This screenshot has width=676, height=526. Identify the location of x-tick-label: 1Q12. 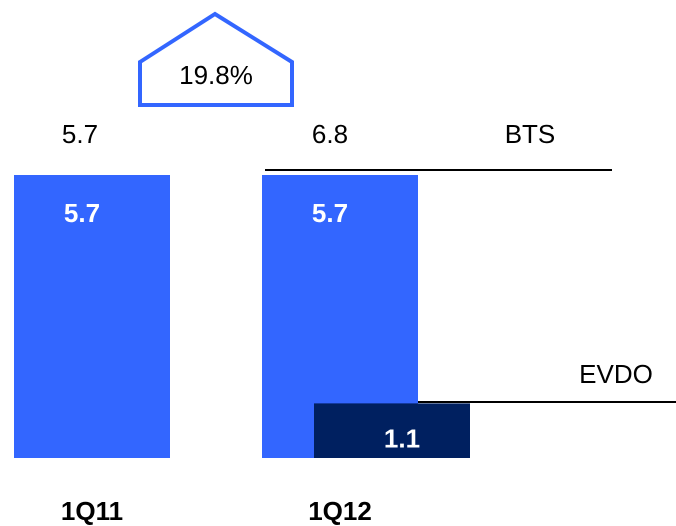
(340, 511).